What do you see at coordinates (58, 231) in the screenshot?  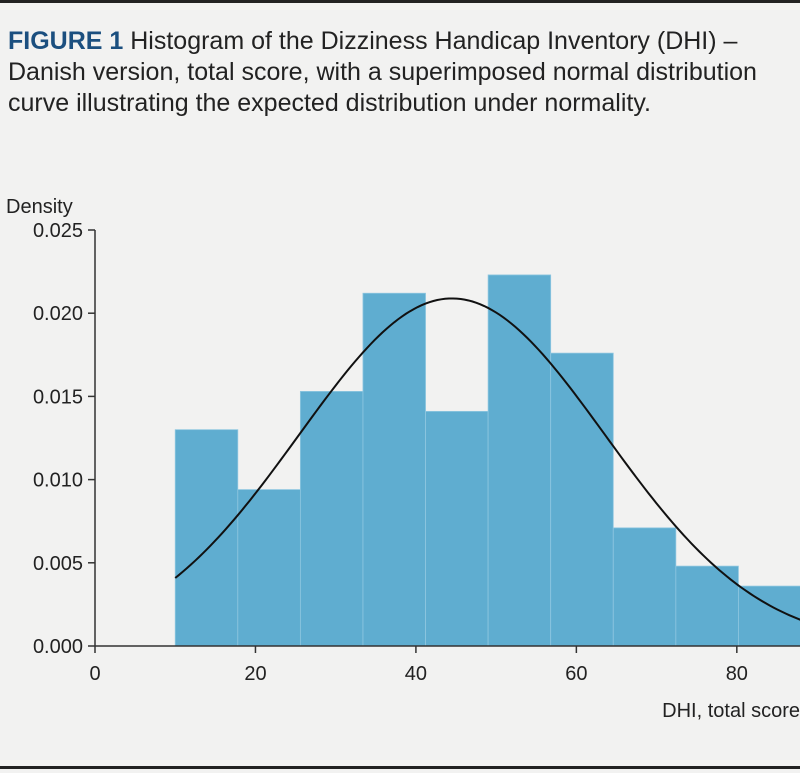 I see `y-tick-label: 0.025` at bounding box center [58, 231].